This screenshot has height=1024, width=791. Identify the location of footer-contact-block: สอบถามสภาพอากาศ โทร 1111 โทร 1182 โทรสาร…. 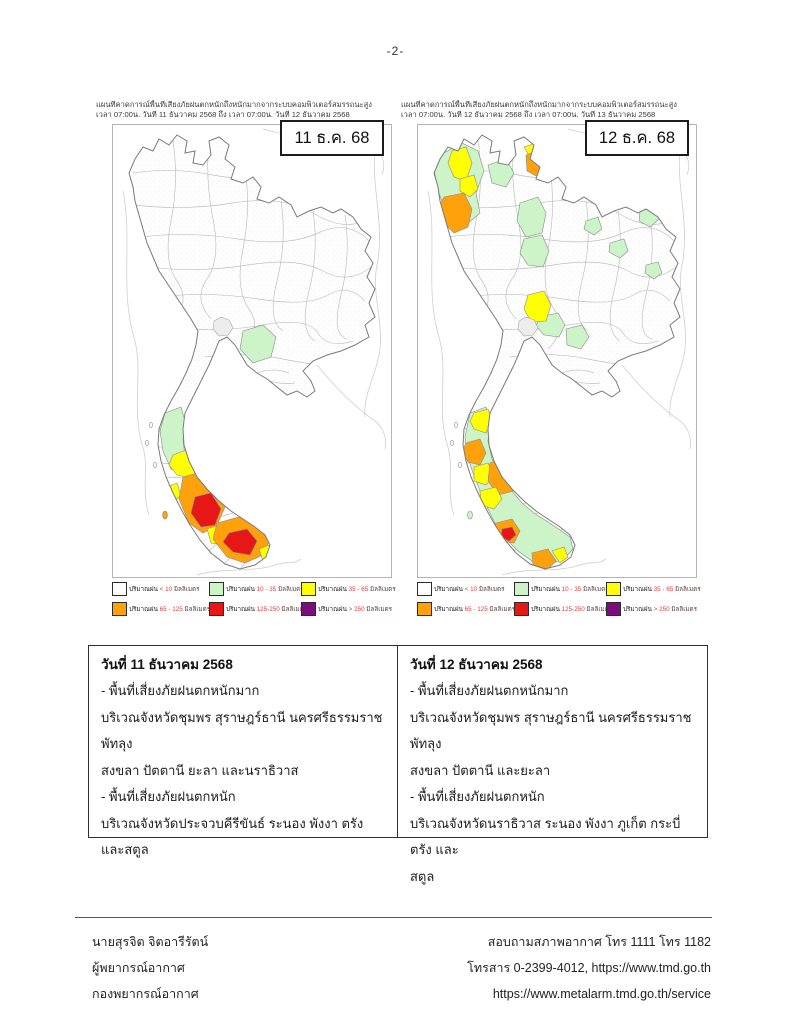
(589, 968).